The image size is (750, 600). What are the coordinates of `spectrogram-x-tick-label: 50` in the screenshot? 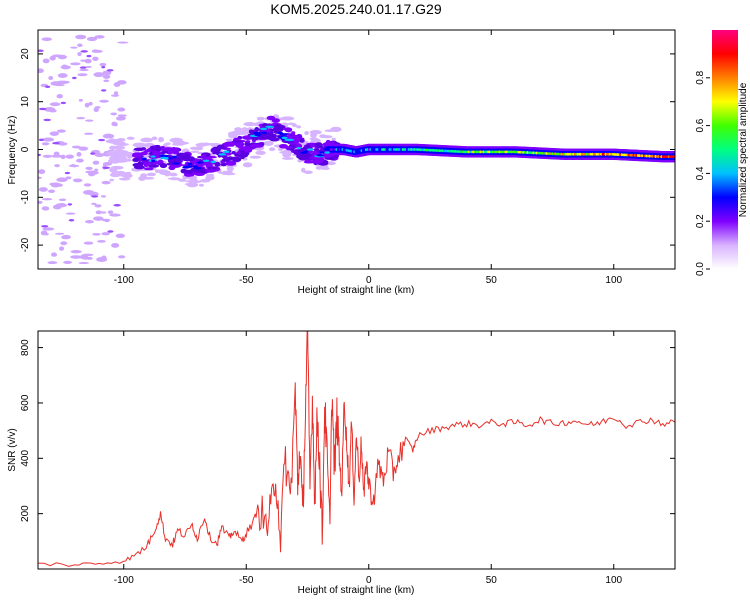 It's located at (492, 280).